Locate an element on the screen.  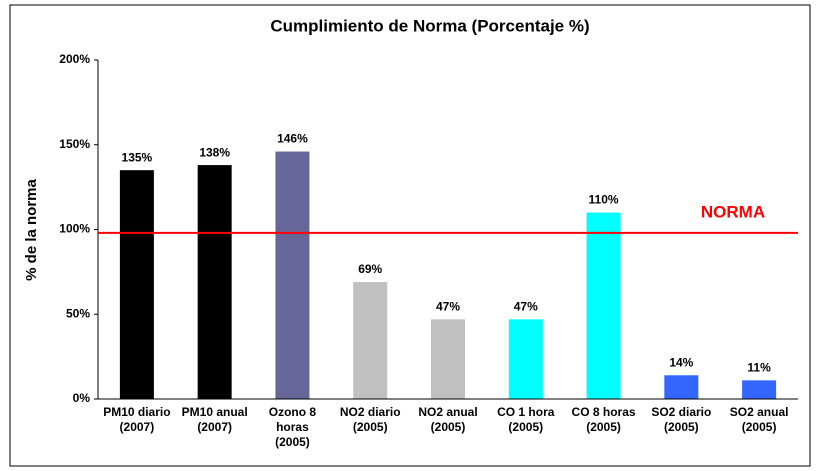
x-tick-label-line: SO2 anual is located at coordinates (759, 412).